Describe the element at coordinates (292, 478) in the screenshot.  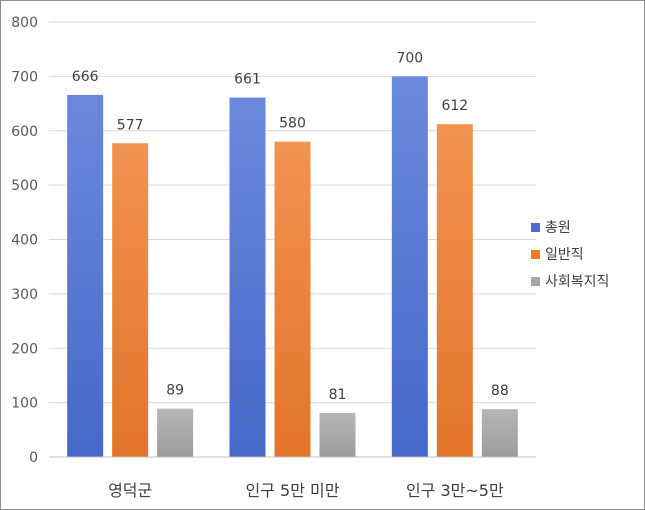
I see `x-axis: 영덕군 인구 5만 미만 인구 3만~5만` at that location.